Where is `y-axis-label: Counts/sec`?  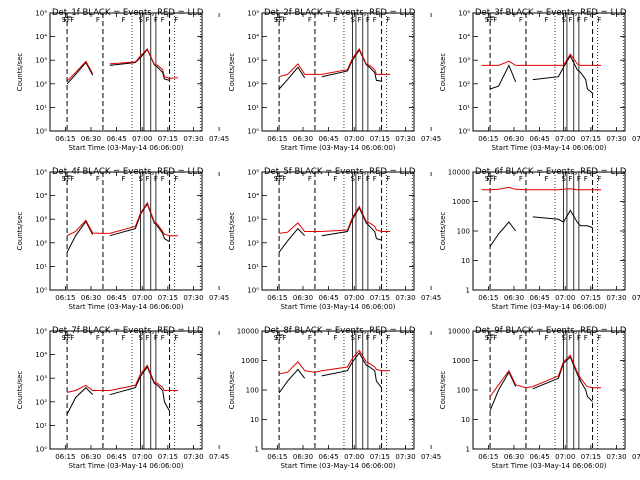 y-axis-label: Counts/sec is located at coordinates (232, 72).